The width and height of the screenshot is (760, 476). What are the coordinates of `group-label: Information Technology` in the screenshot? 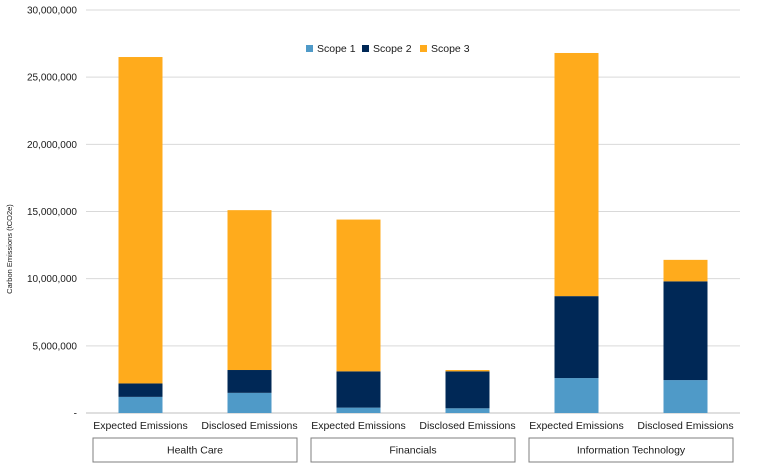 It's located at (631, 451).